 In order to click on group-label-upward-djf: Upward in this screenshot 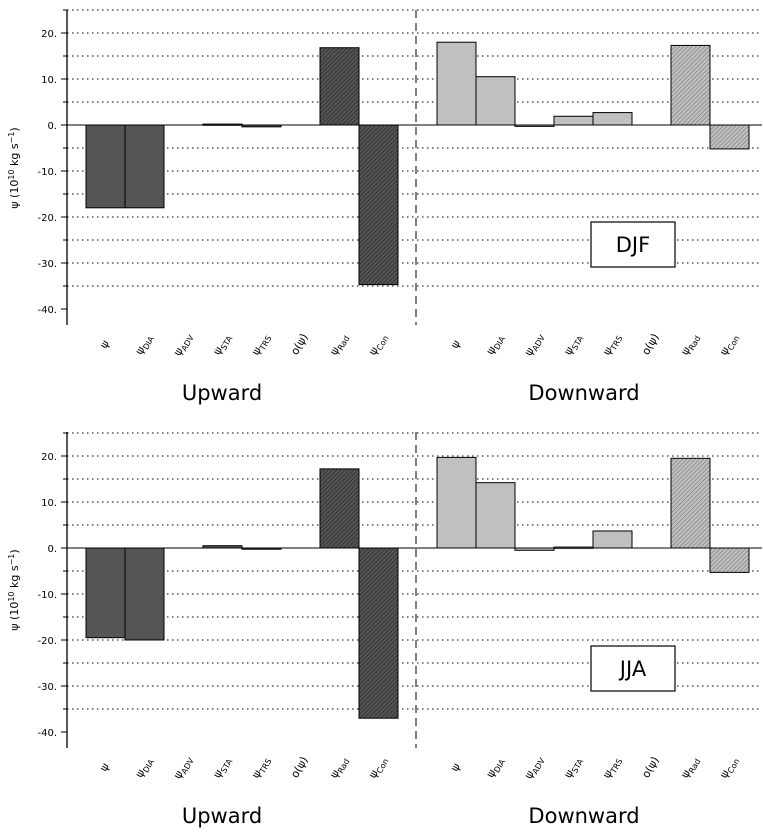, I will do `click(222, 393)`.